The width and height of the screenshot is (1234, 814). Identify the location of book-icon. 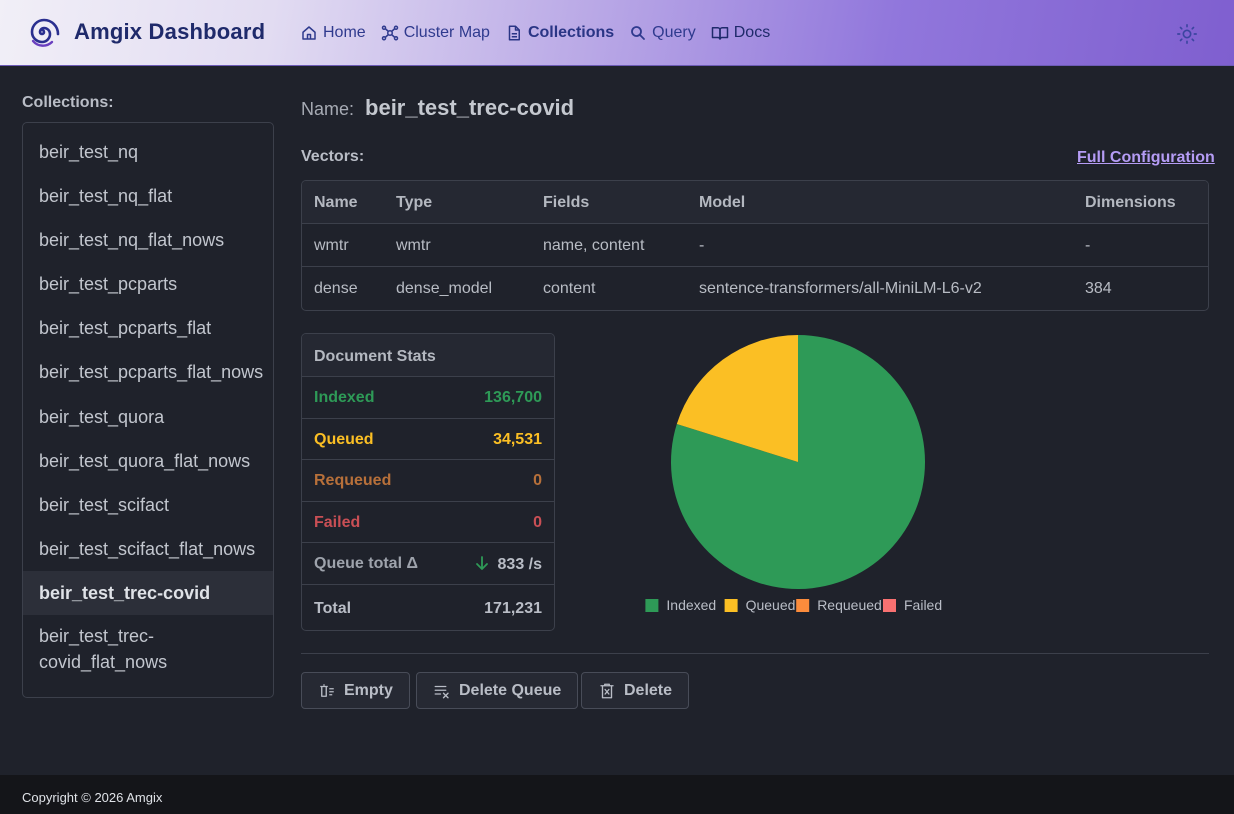
(719, 33).